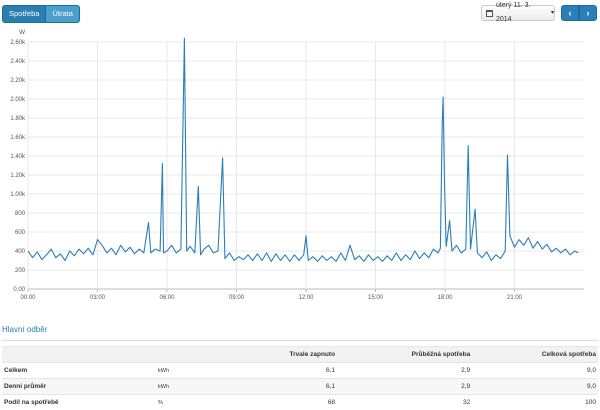  I want to click on header-total: Celková spotřeba, so click(535, 354).